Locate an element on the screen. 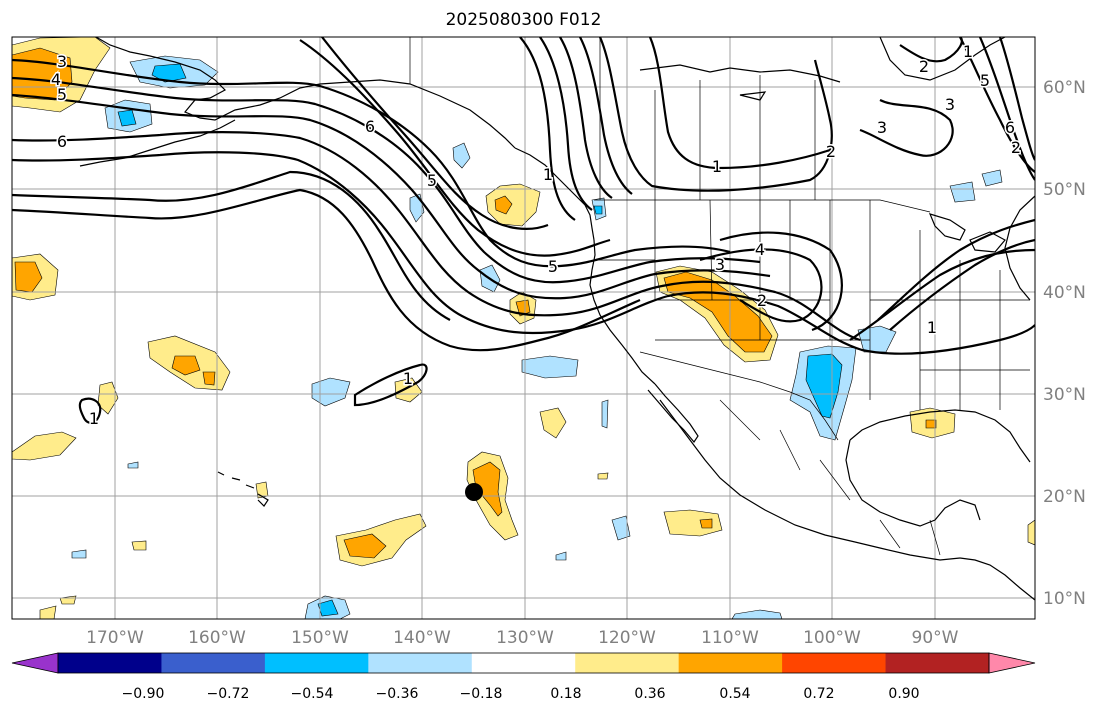 Image resolution: width=1105 pixels, height=712 pixels. canada-province-borders is located at coordinates (707, 118).